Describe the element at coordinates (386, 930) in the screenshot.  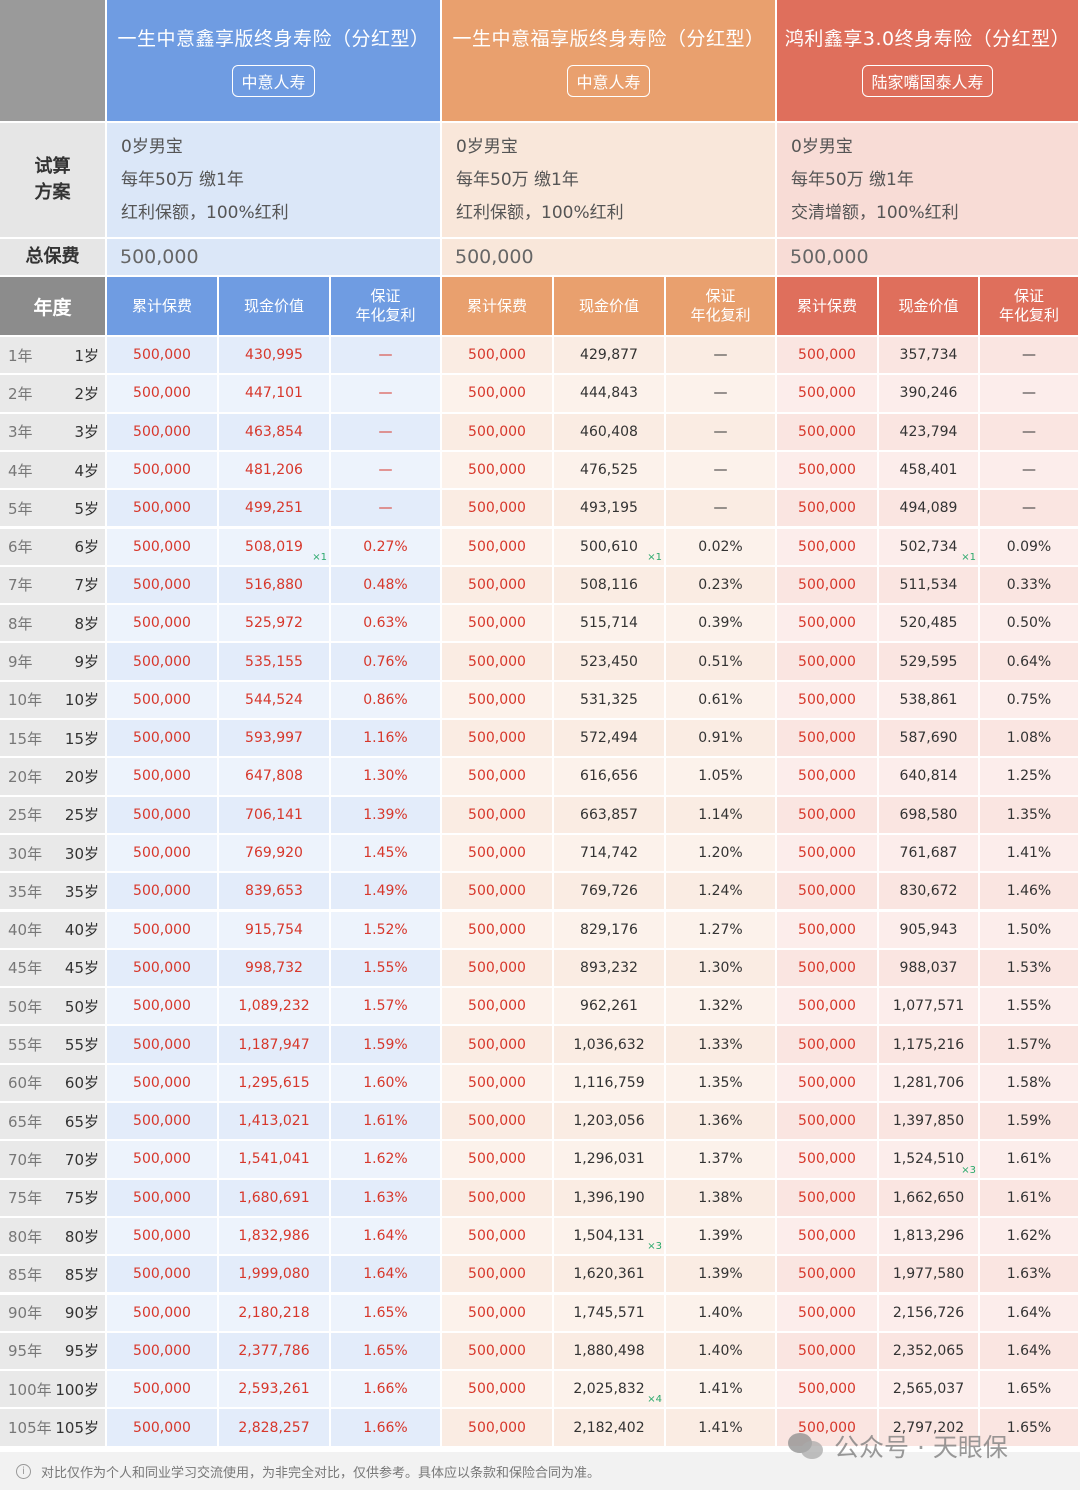
I see `guaranteed-rate-cell: 1.52%` at that location.